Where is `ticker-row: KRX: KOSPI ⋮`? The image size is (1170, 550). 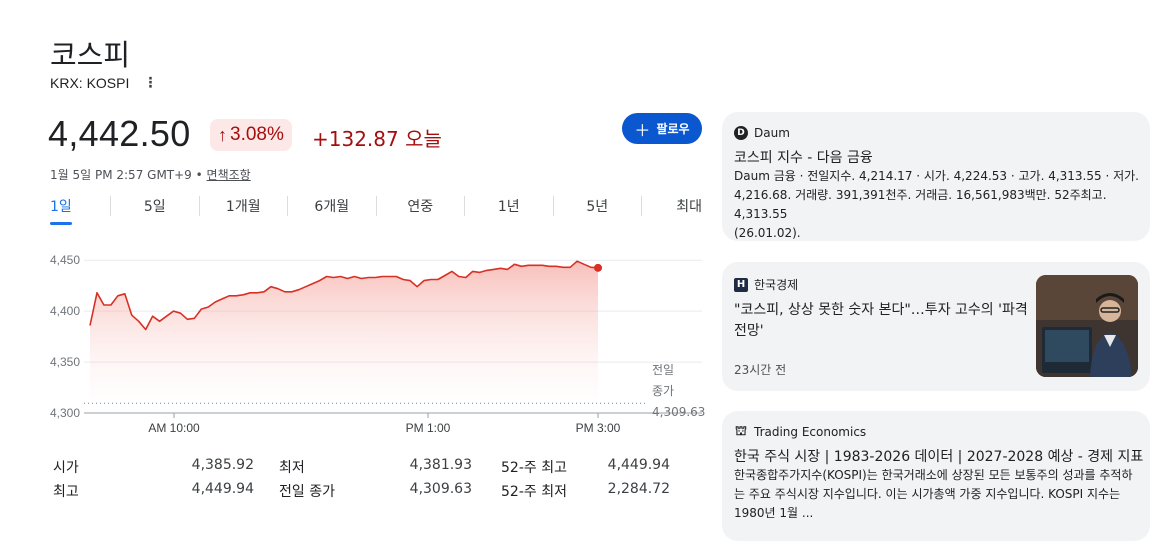 ticker-row: KRX: KOSPI ⋮ is located at coordinates (104, 82).